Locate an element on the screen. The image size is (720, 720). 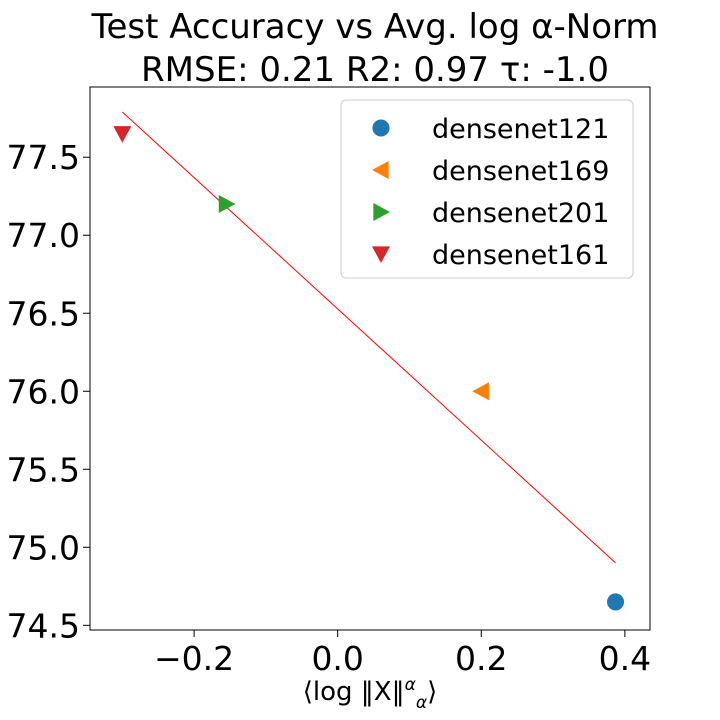
x-axis-label: ⟨log ‖X‖αα⟩ is located at coordinates (370, 694).